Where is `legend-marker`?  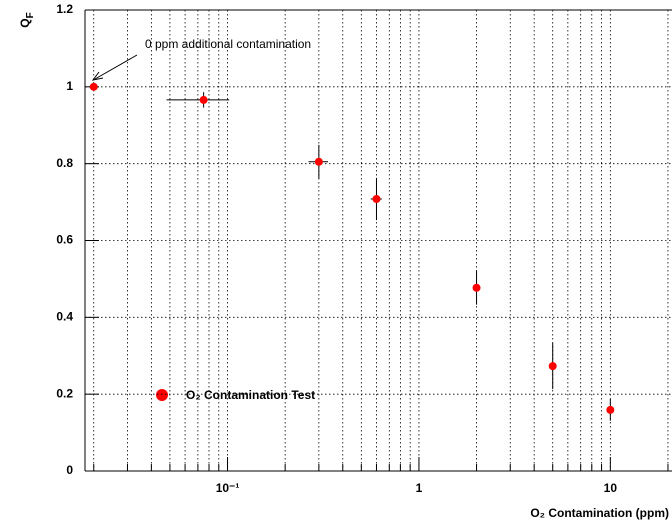 legend-marker is located at coordinates (162, 395).